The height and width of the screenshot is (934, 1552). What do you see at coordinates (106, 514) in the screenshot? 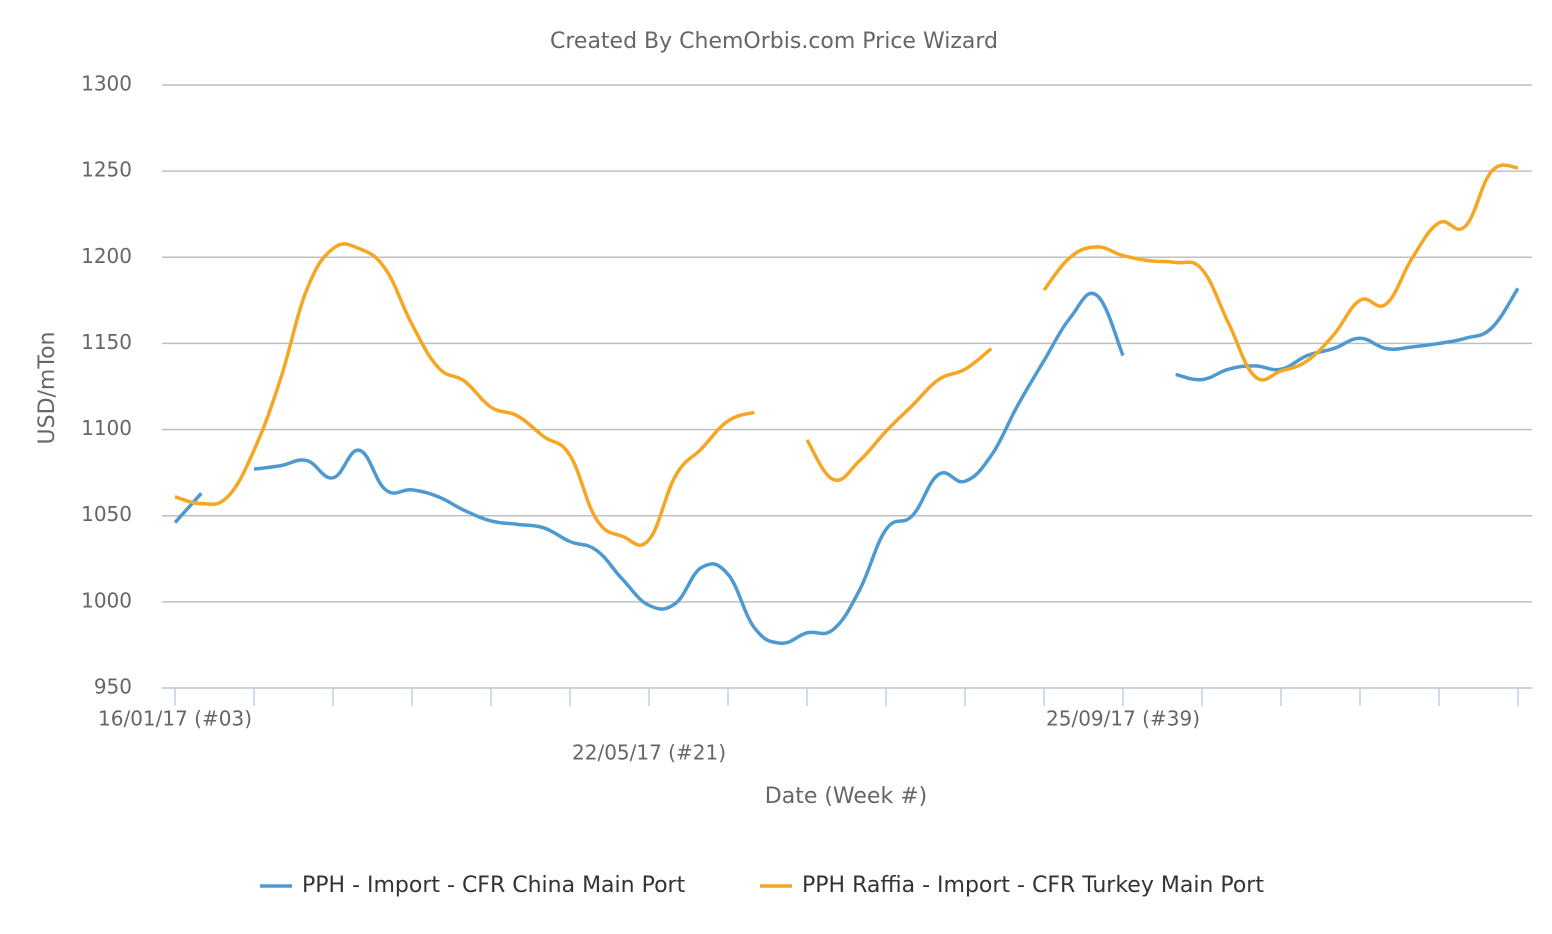
I see `y-tick-label: 1050` at bounding box center [106, 514].